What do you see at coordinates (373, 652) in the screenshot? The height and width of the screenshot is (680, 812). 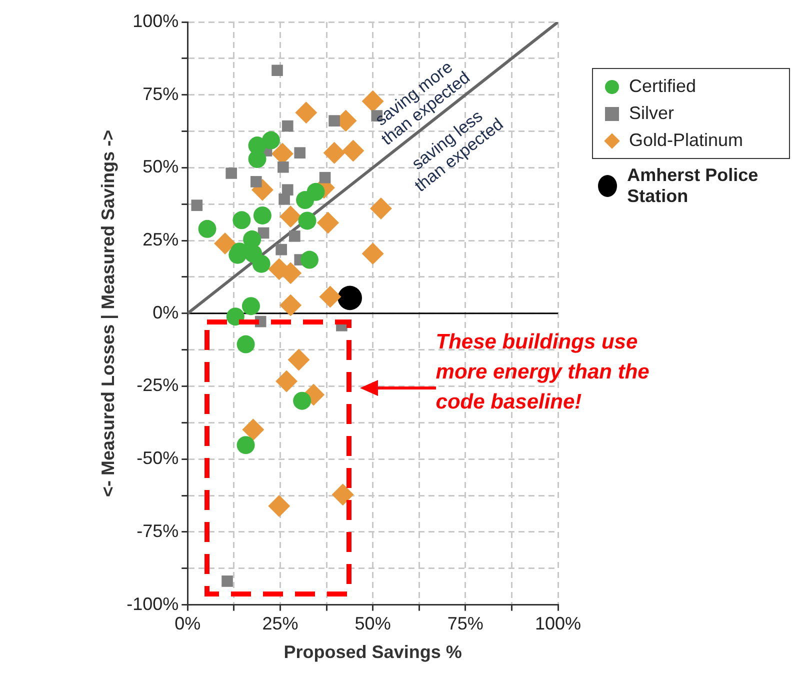 I see `x-axis-title: Proposed Savings %` at bounding box center [373, 652].